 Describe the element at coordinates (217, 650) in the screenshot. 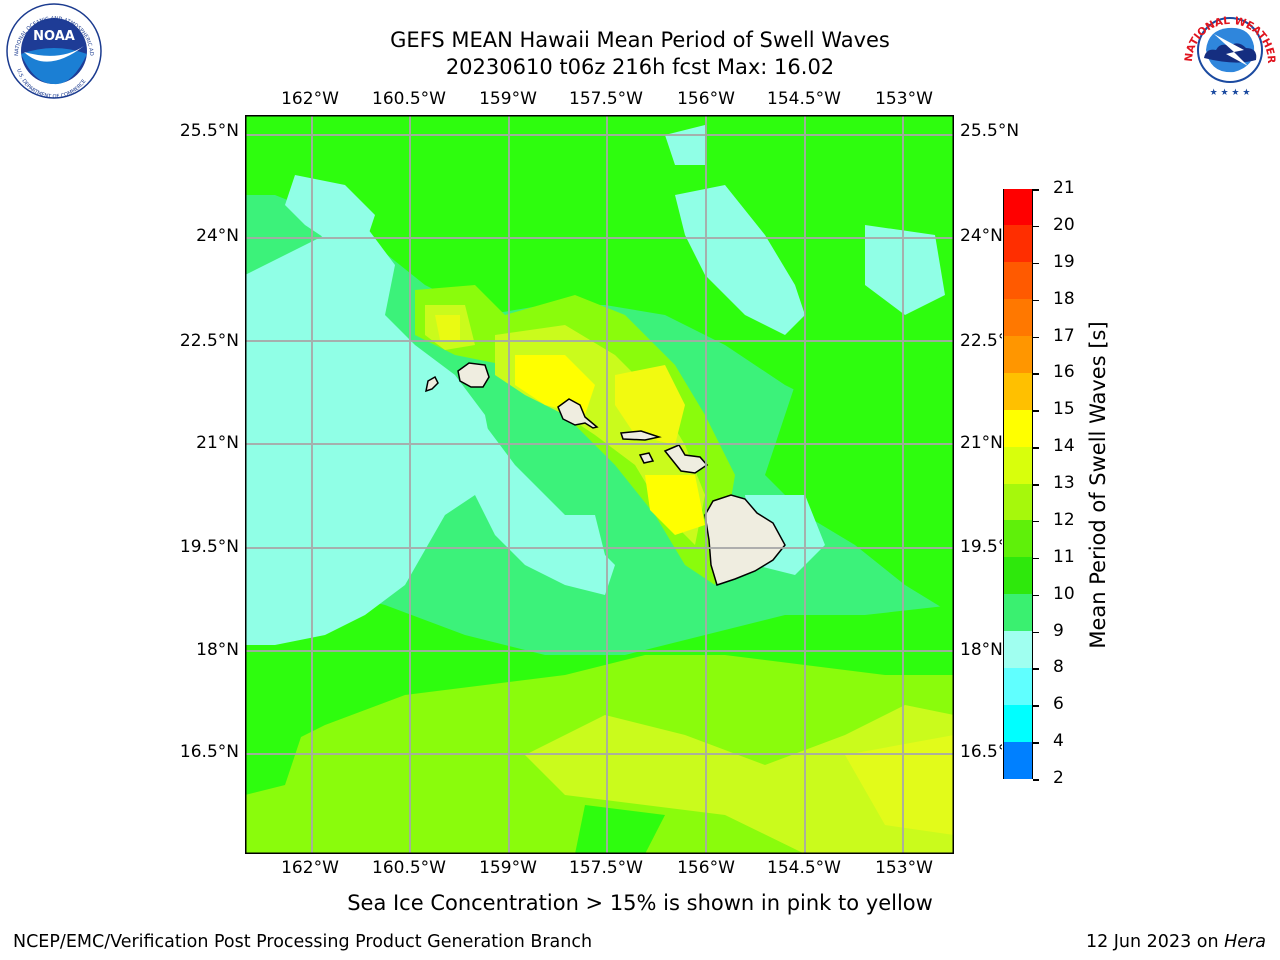

I see `lat-label-left-6: 18°N` at that location.